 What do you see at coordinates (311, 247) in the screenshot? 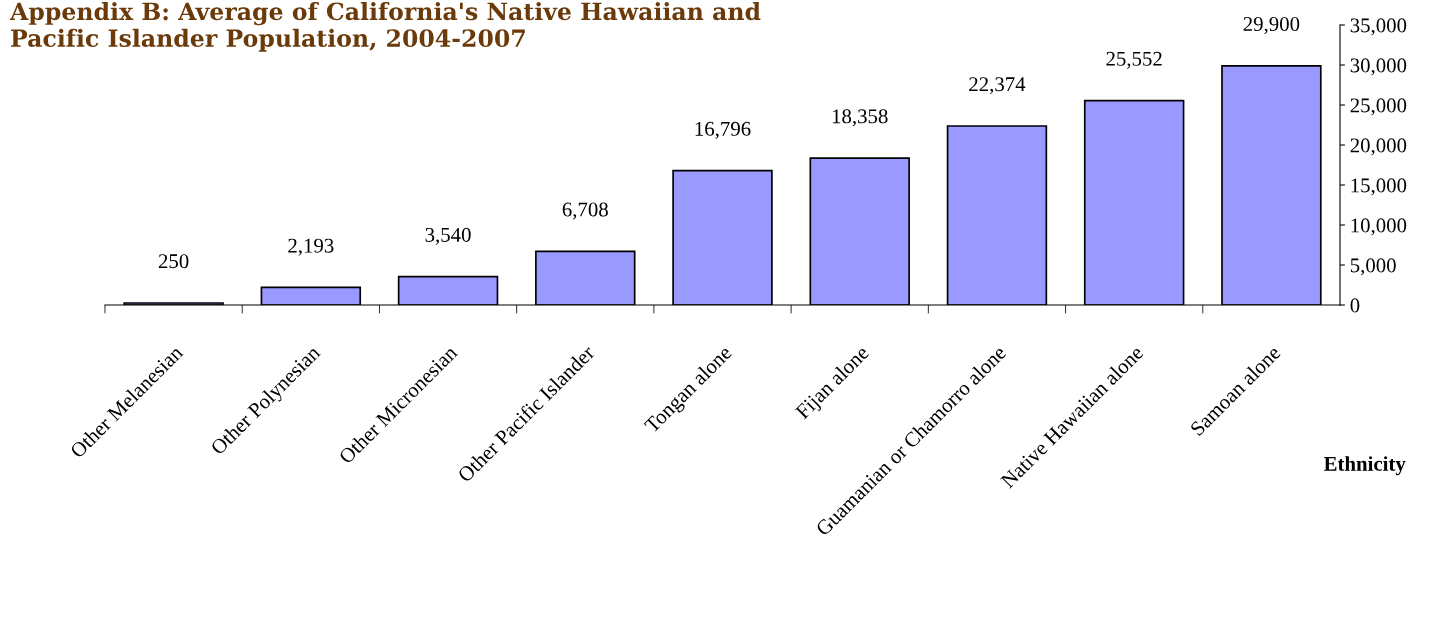
I see `data-label: 2,193` at bounding box center [311, 247].